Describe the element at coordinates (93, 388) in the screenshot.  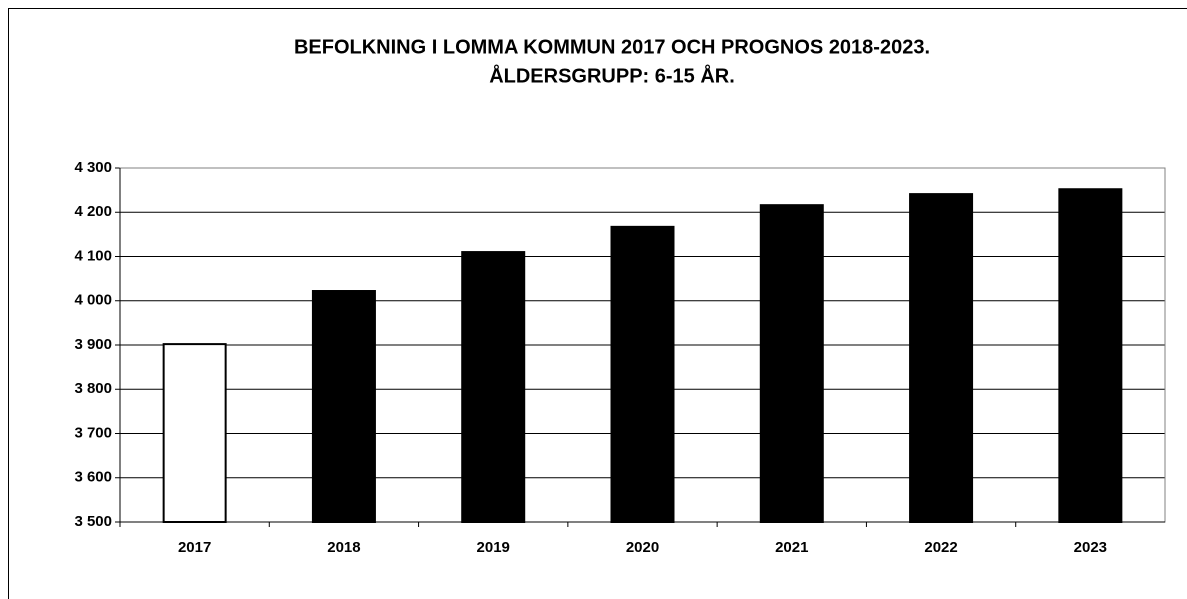
I see `y-tick-label: 3 800` at that location.